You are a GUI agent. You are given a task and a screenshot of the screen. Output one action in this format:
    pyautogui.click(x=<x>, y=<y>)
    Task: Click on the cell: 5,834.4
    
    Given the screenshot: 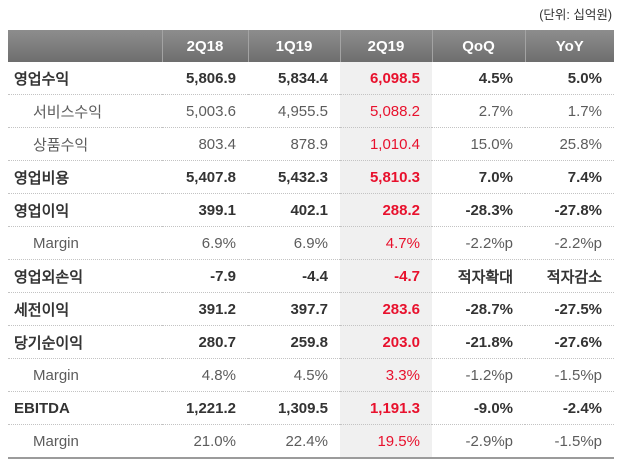 What is the action you would take?
    pyautogui.click(x=294, y=78)
    